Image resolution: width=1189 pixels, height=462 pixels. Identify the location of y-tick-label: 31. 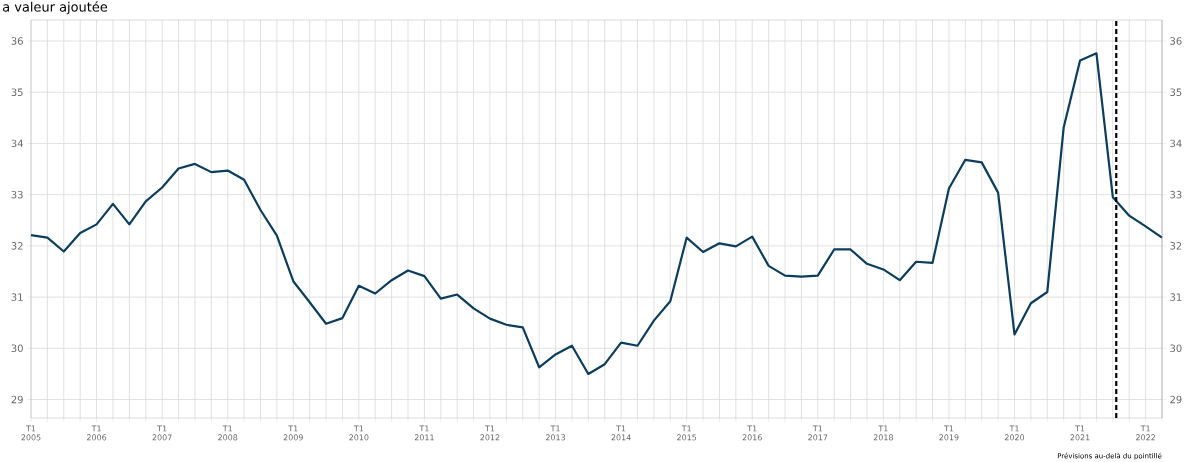
(17, 297).